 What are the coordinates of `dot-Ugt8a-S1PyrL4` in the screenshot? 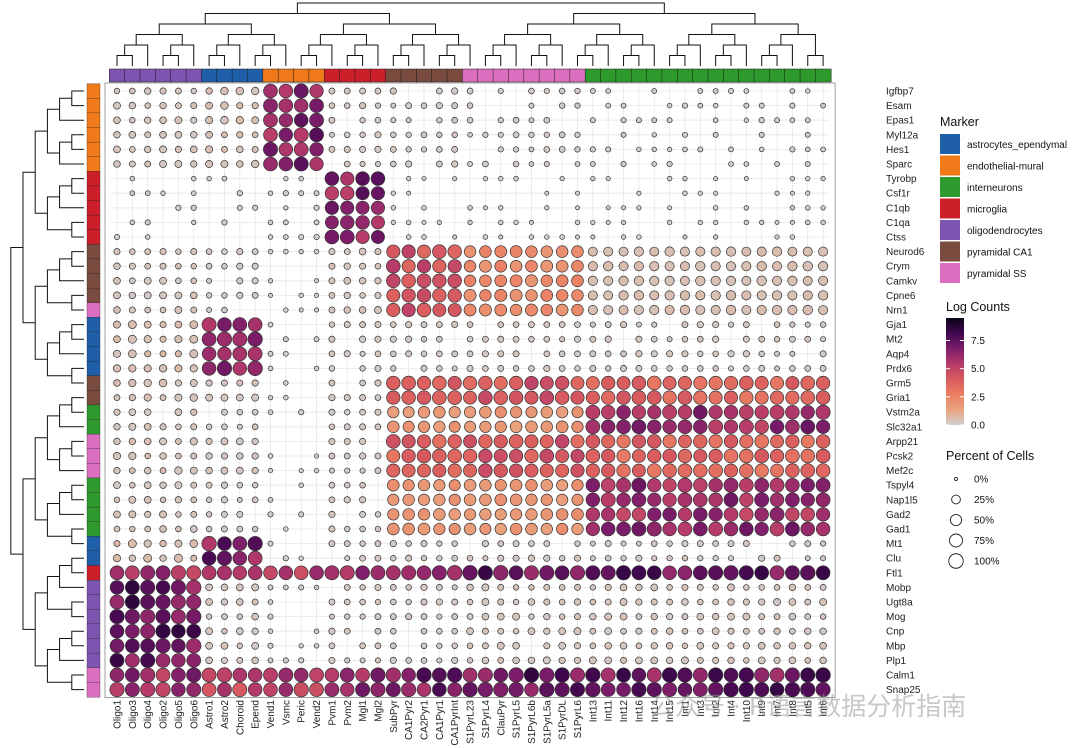 It's located at (485, 602).